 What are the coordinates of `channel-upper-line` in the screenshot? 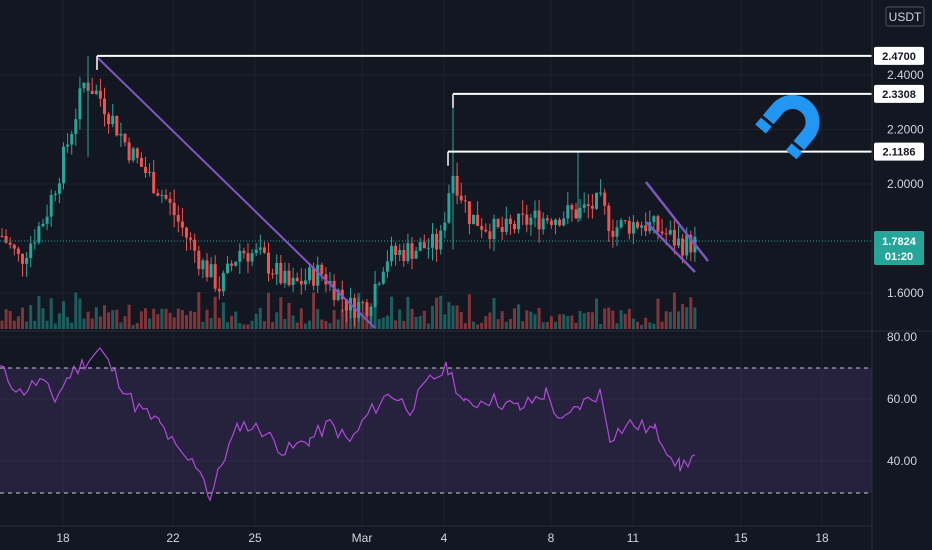 It's located at (677, 221).